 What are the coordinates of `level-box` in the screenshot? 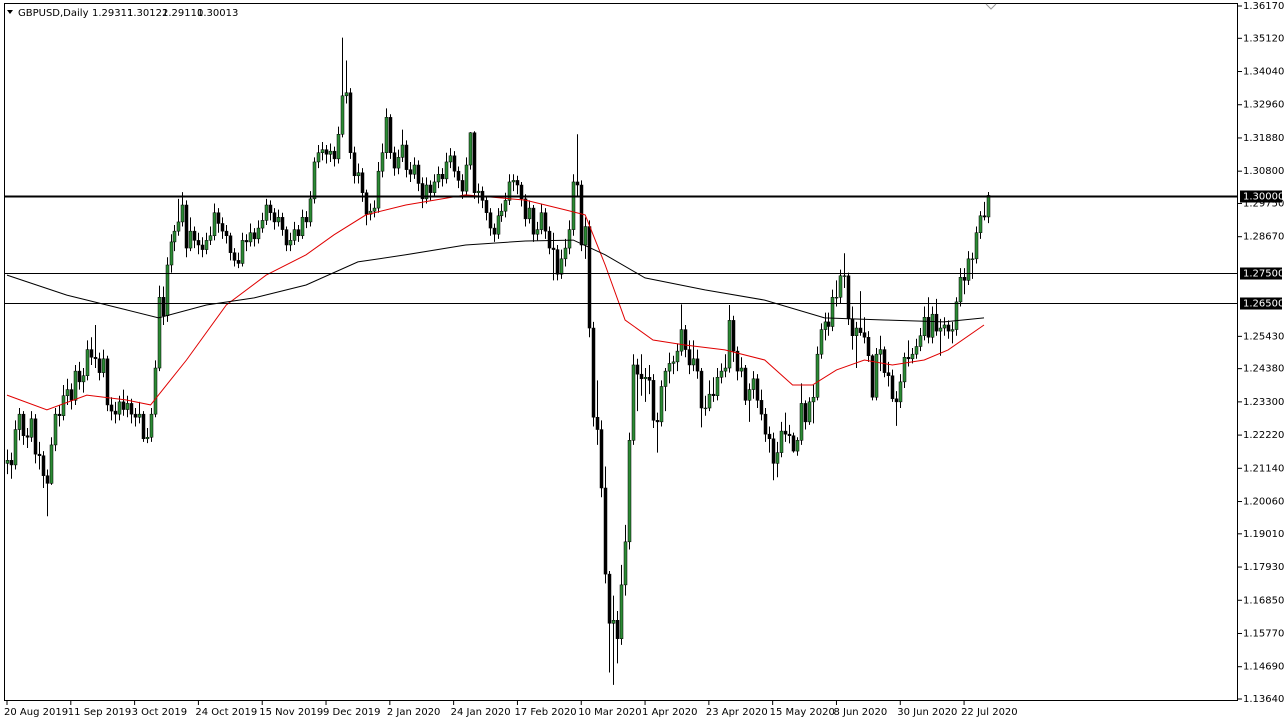 It's located at (1261, 273).